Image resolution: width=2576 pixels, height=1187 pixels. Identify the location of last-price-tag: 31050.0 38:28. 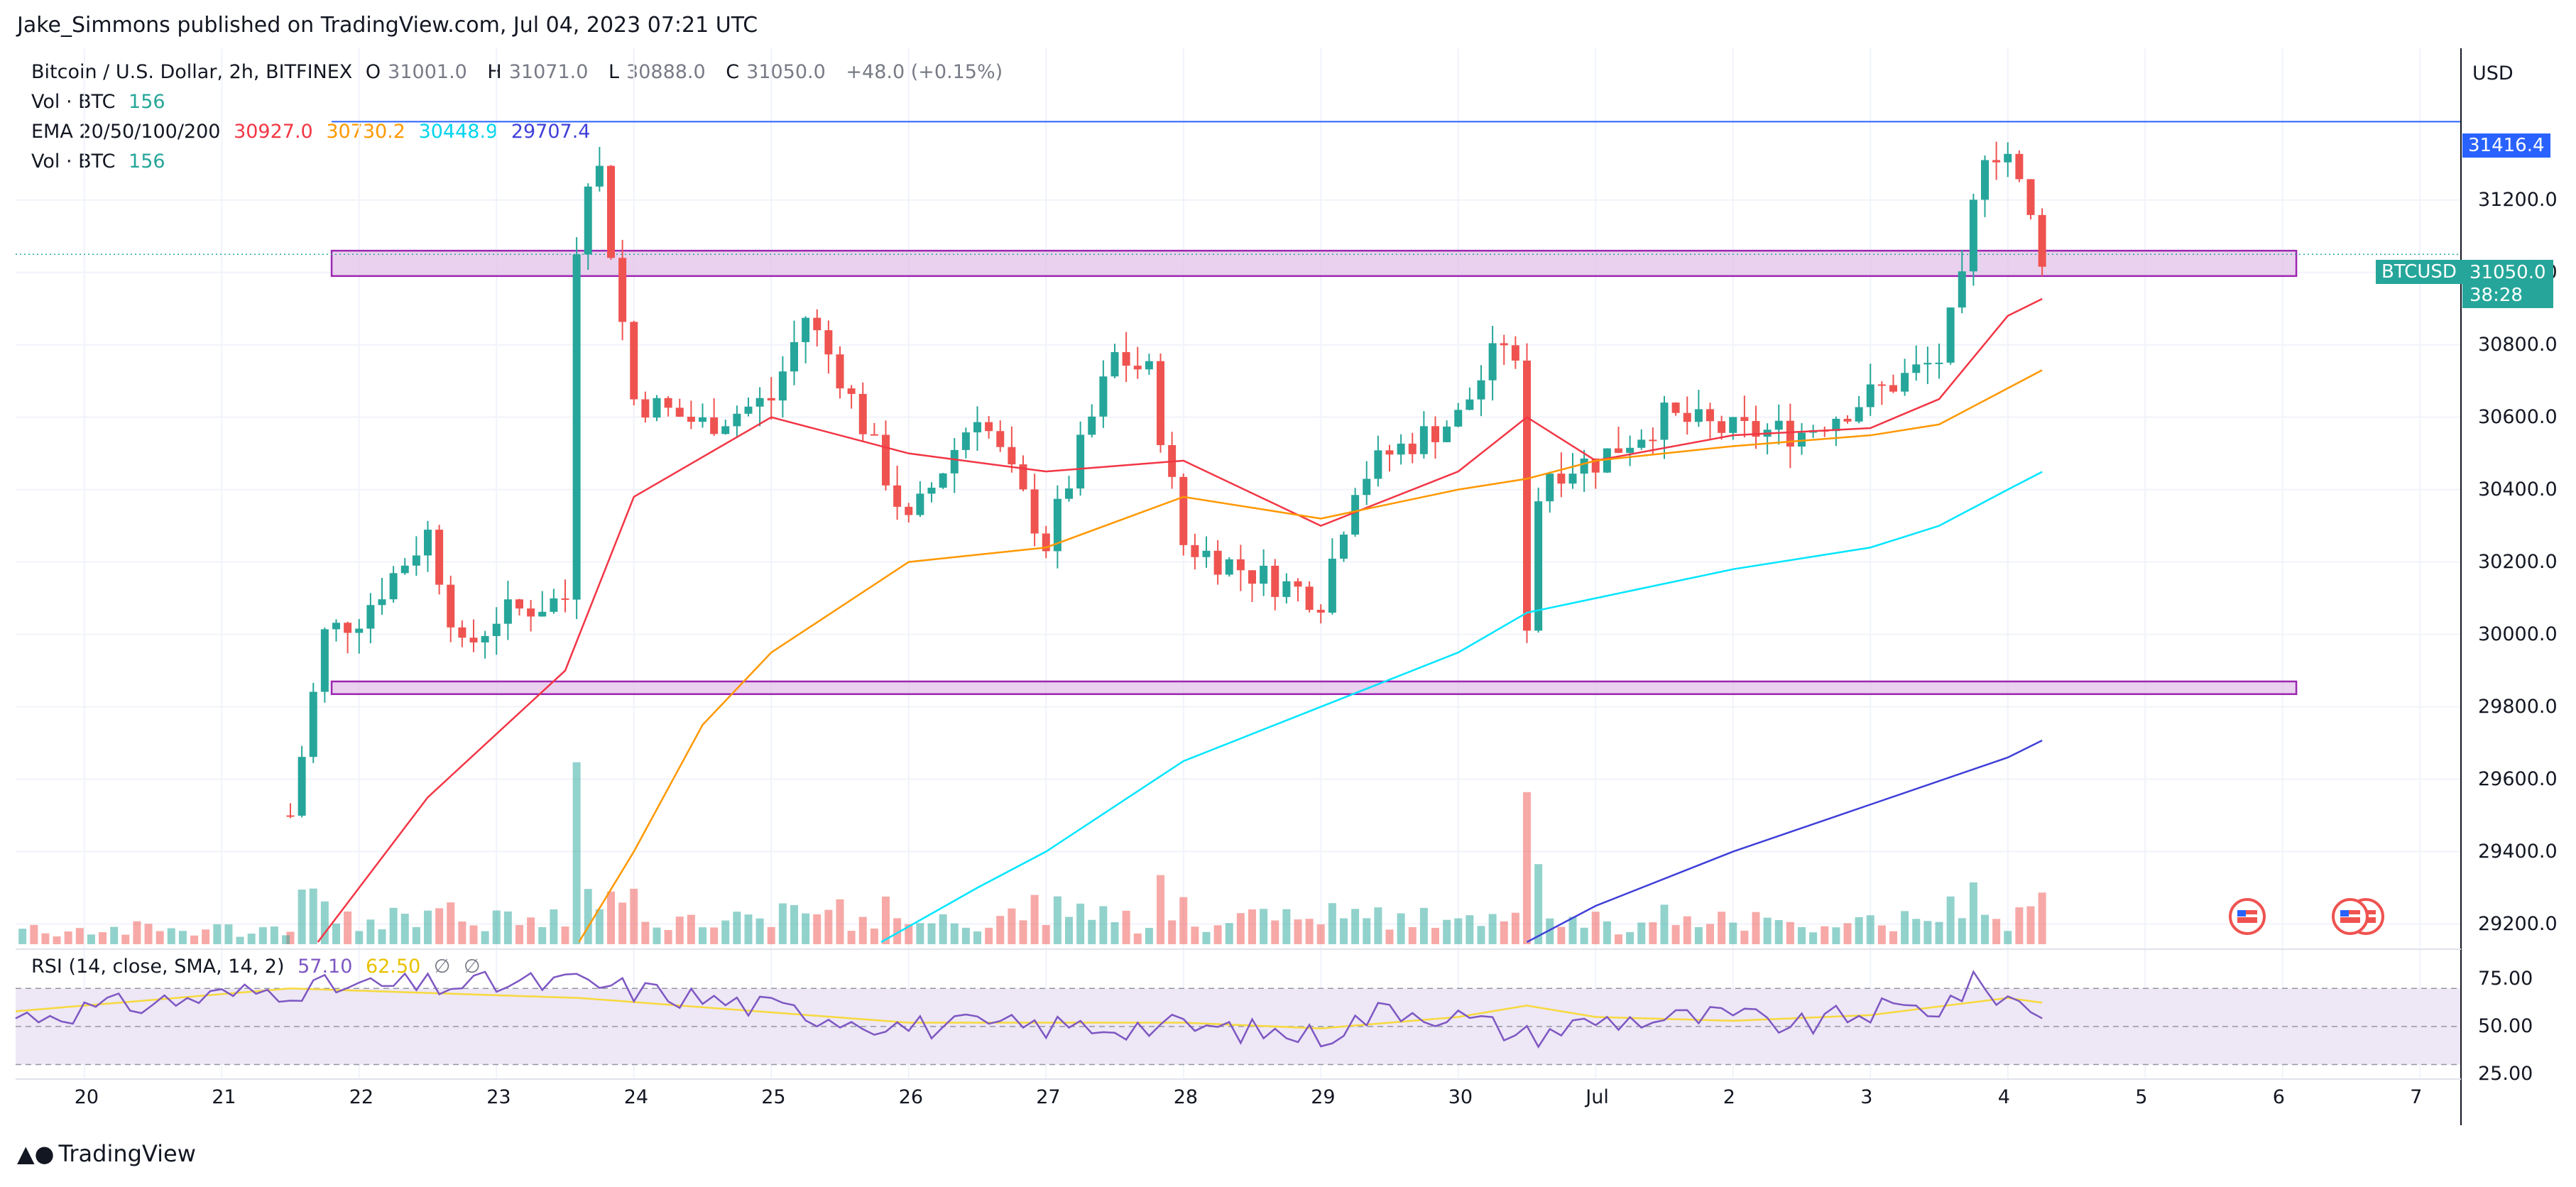
(2507, 284).